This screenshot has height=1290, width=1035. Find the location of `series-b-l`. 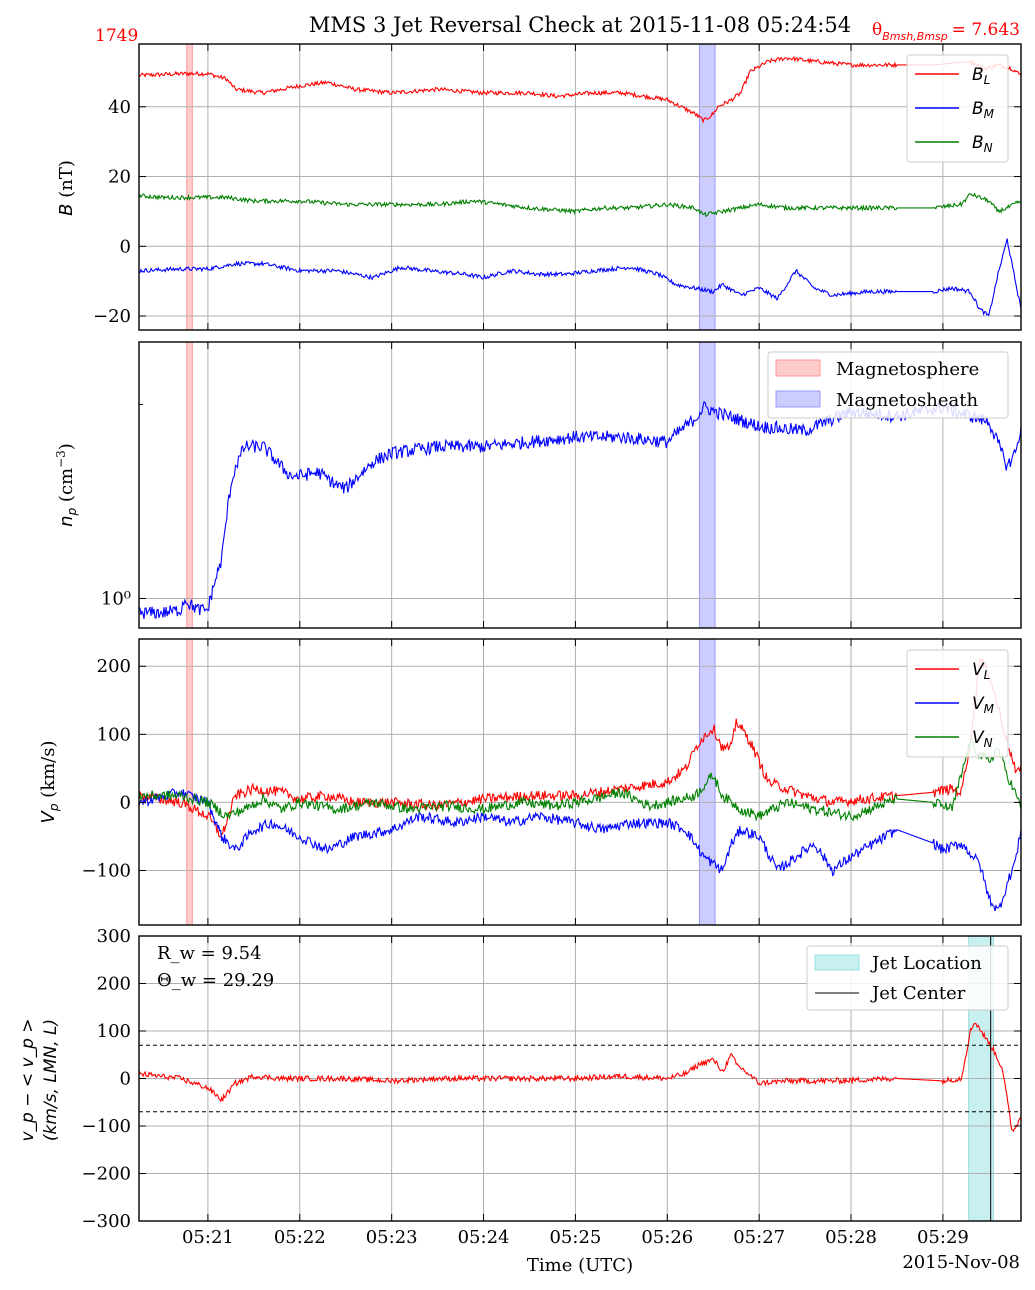

series-b-l is located at coordinates (580, 89).